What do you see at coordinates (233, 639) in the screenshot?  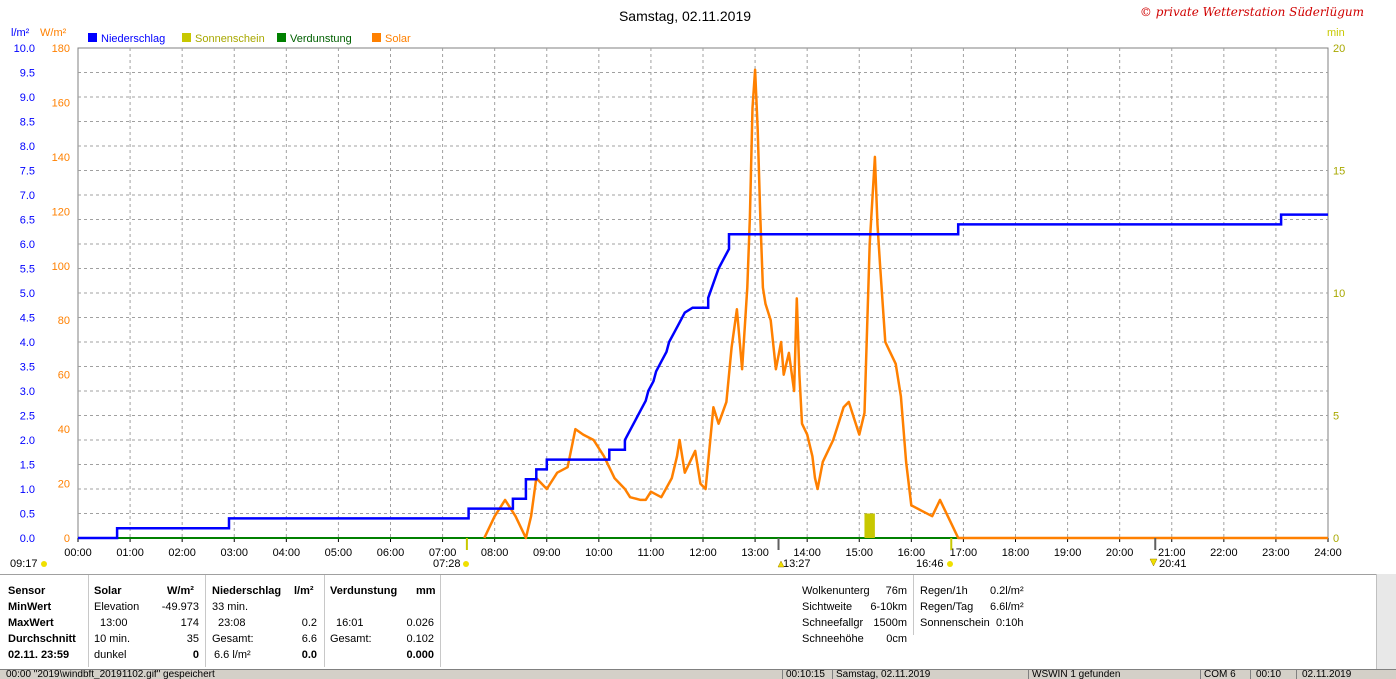 I see `precip-r3-label: Gesamt:` at bounding box center [233, 639].